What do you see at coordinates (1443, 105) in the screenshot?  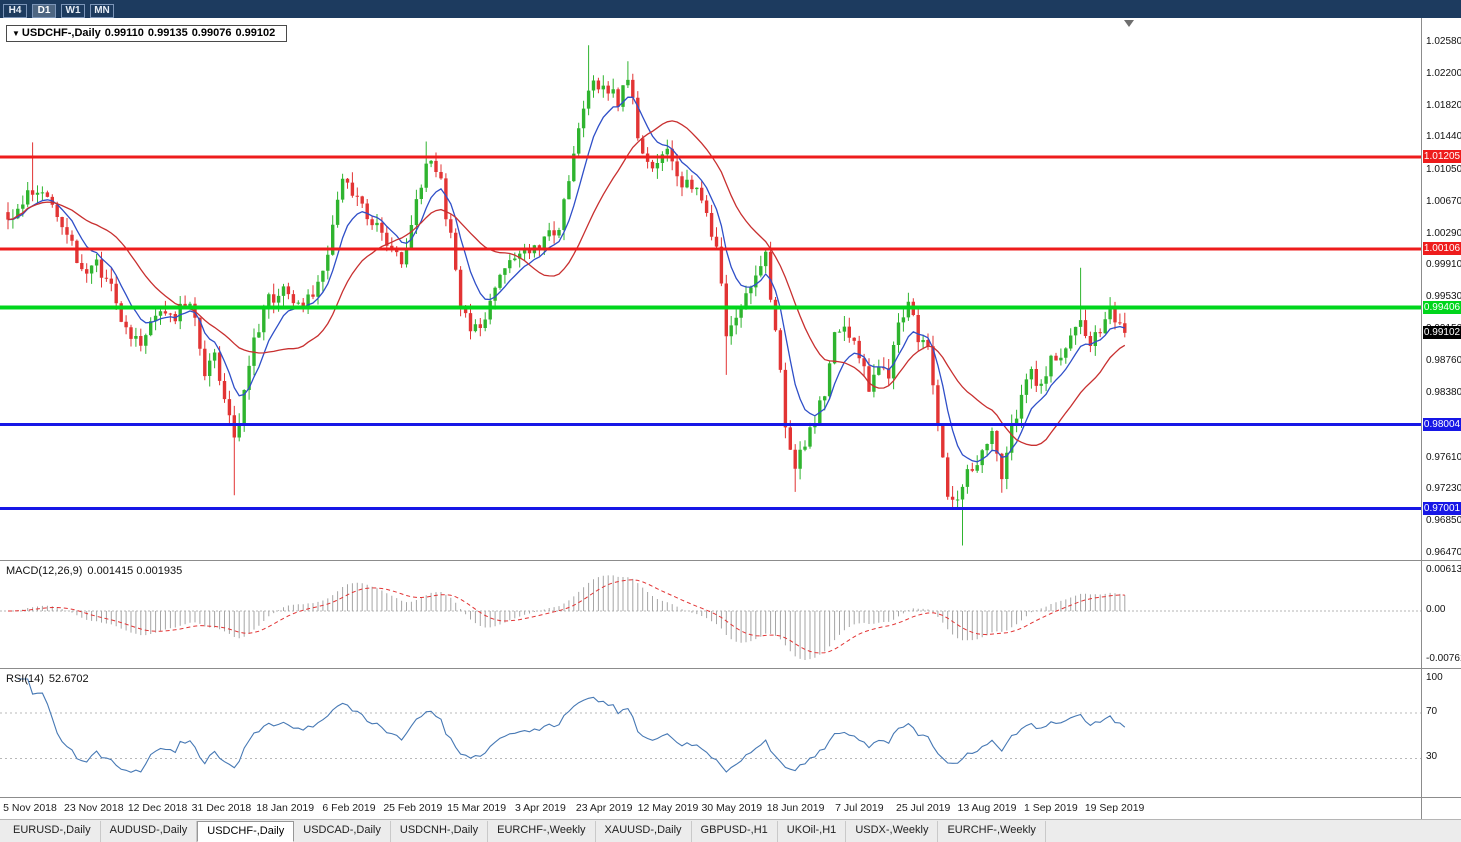 I see `price-tick: 1.01820` at bounding box center [1443, 105].